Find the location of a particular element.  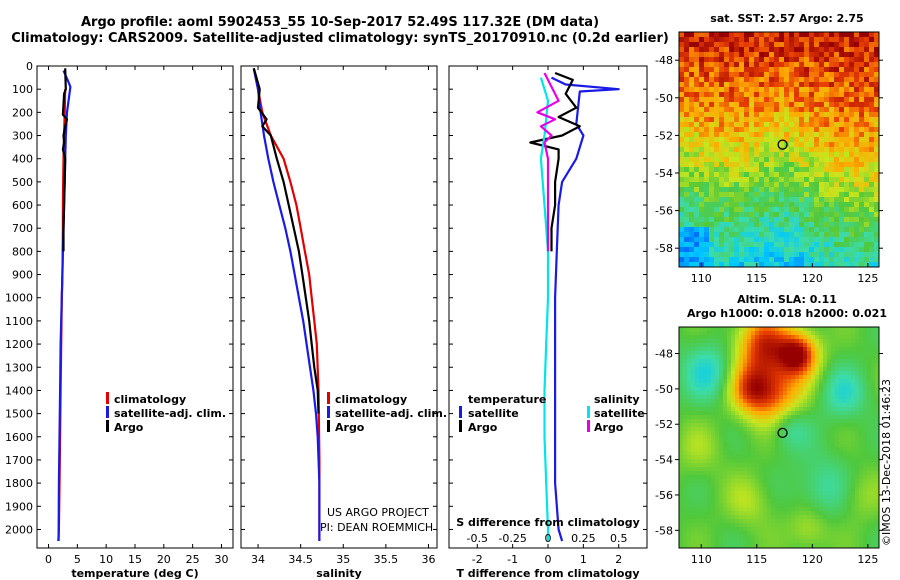

legend-swatch-temp-satellite is located at coordinates (460, 412).